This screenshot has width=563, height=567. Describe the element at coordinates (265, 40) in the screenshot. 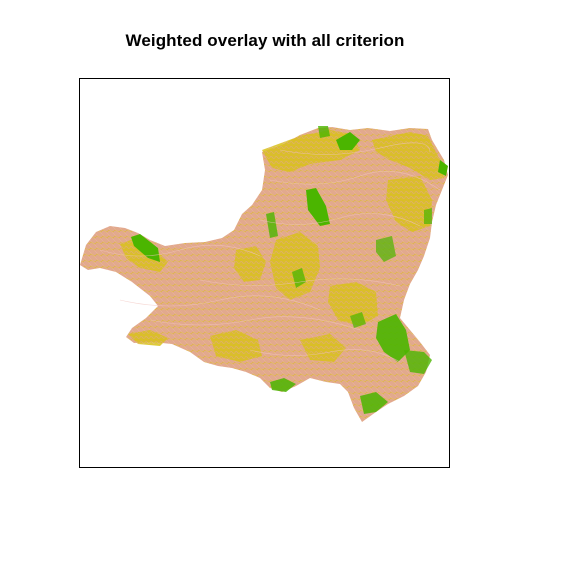

I see `map-title: Weighted overlay with all criterion` at that location.